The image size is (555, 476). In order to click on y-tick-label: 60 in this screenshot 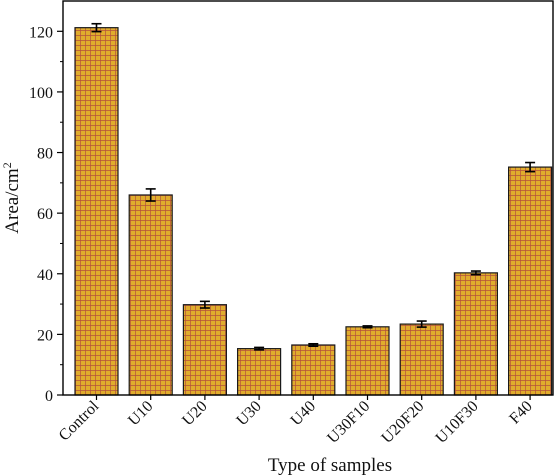, I will do `click(45, 214)`.